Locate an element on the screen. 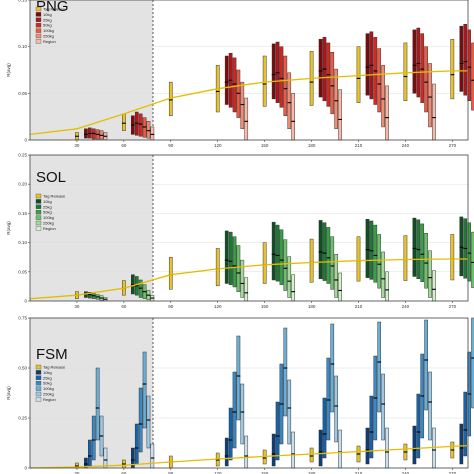  y-tick-label: 0.50 is located at coordinates (22, 368).